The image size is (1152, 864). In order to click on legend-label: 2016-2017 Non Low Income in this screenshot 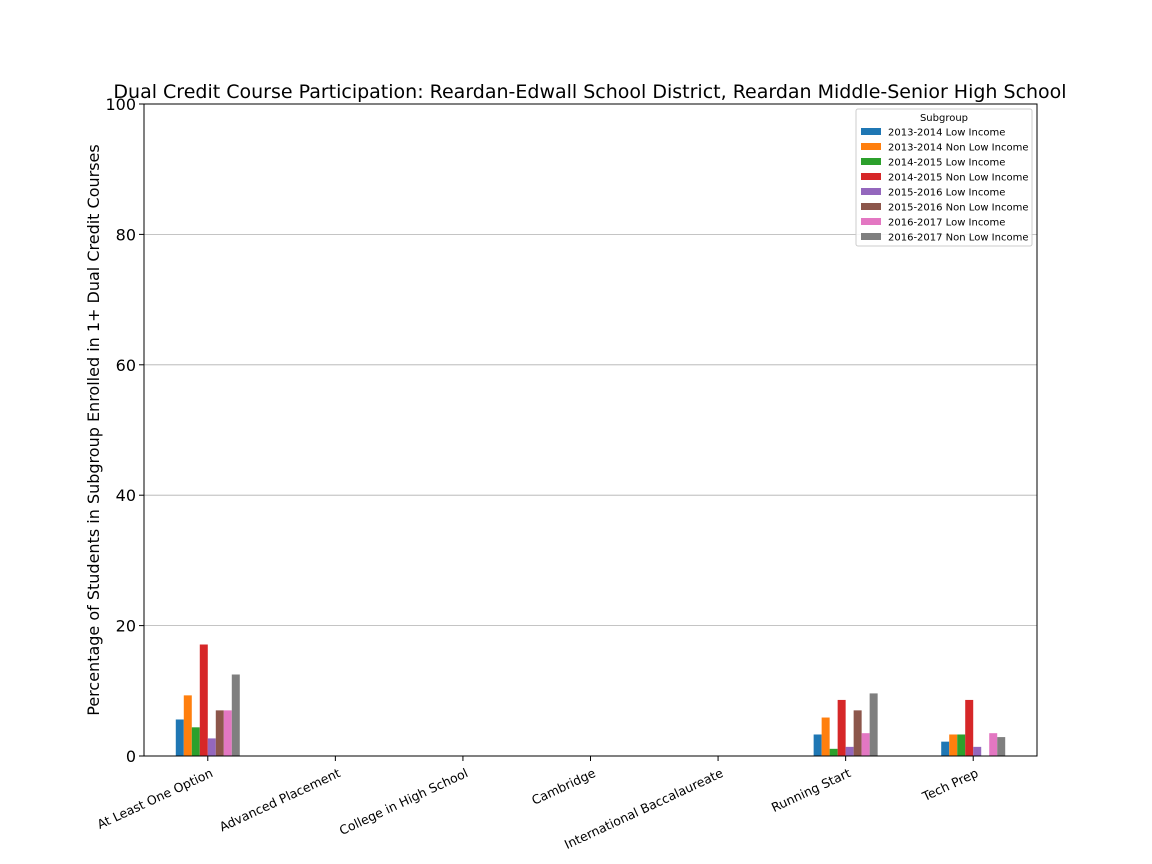, I will do `click(958, 238)`.